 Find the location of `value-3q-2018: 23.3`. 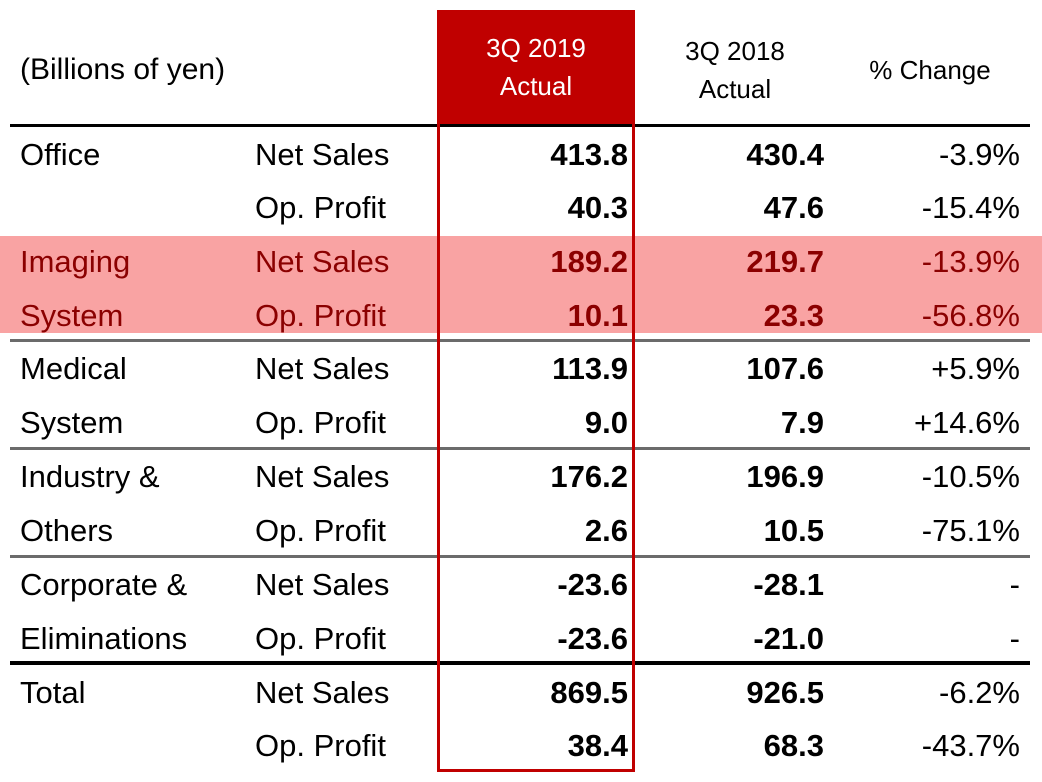

value-3q-2018: 23.3 is located at coordinates (793, 315).